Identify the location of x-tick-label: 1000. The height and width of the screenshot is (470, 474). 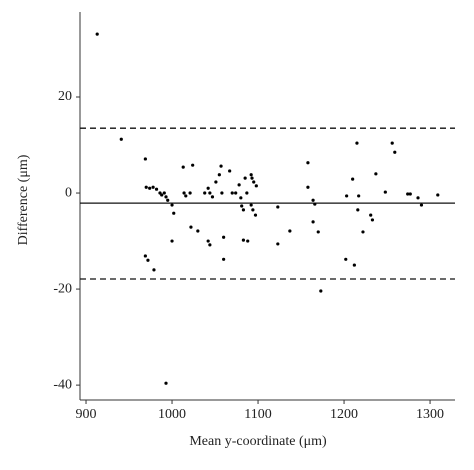
(172, 414).